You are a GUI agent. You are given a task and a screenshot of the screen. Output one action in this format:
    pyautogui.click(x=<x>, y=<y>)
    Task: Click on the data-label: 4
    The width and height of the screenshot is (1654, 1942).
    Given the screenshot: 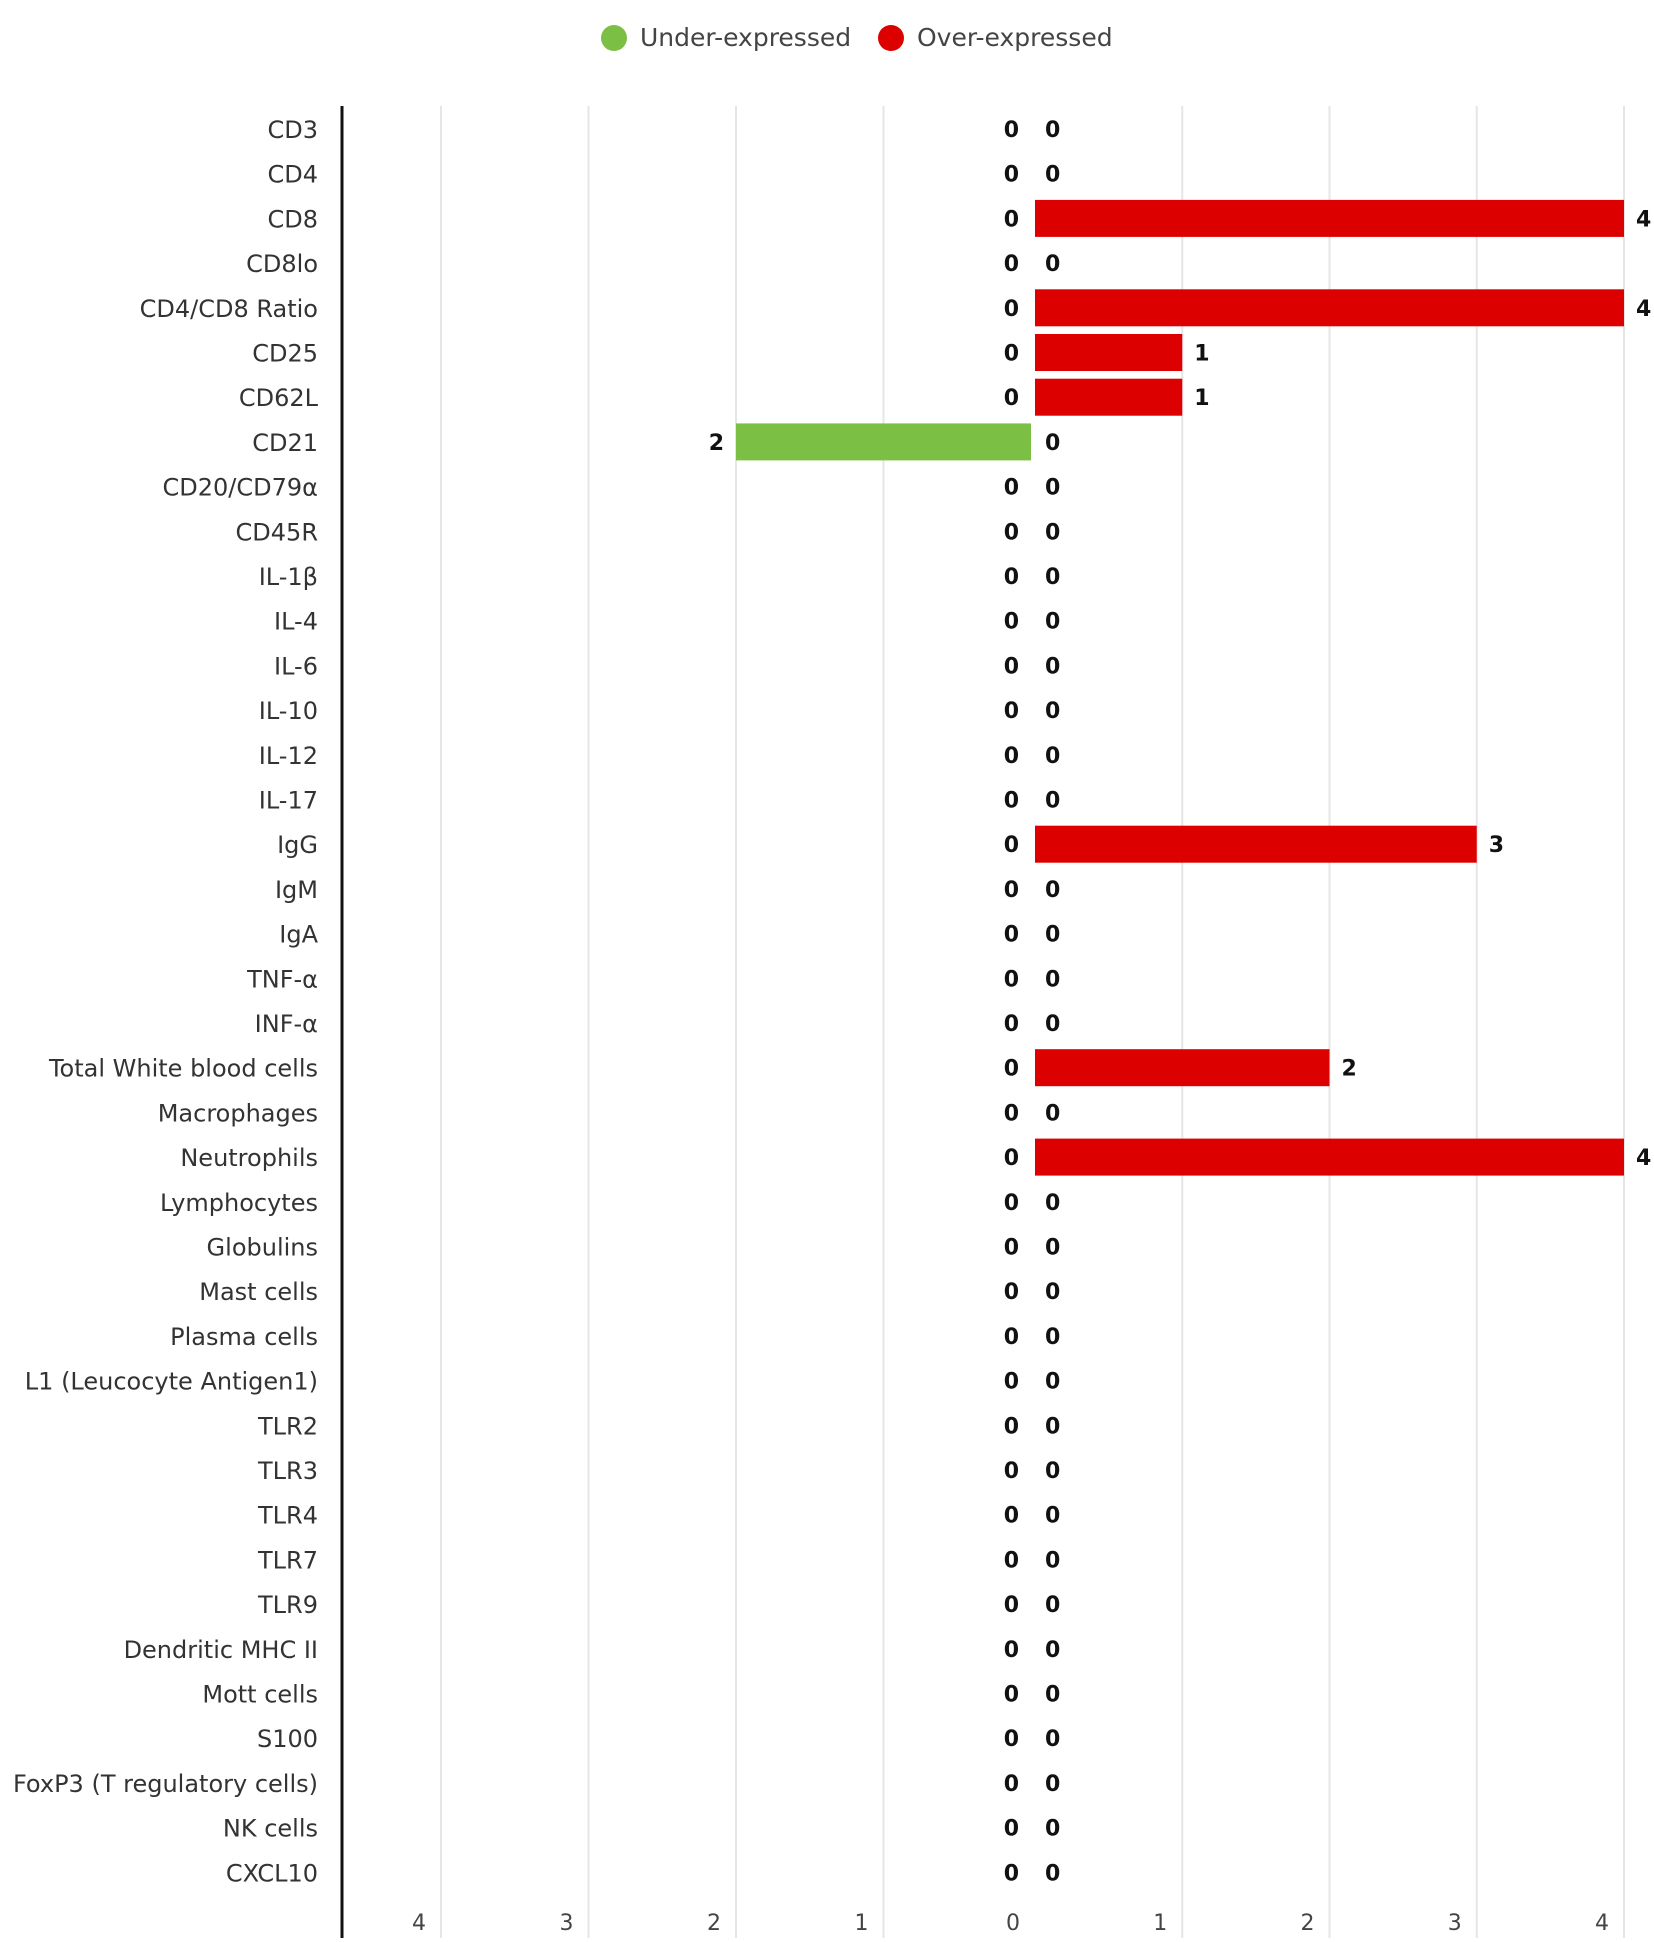 What is the action you would take?
    pyautogui.click(x=1643, y=219)
    